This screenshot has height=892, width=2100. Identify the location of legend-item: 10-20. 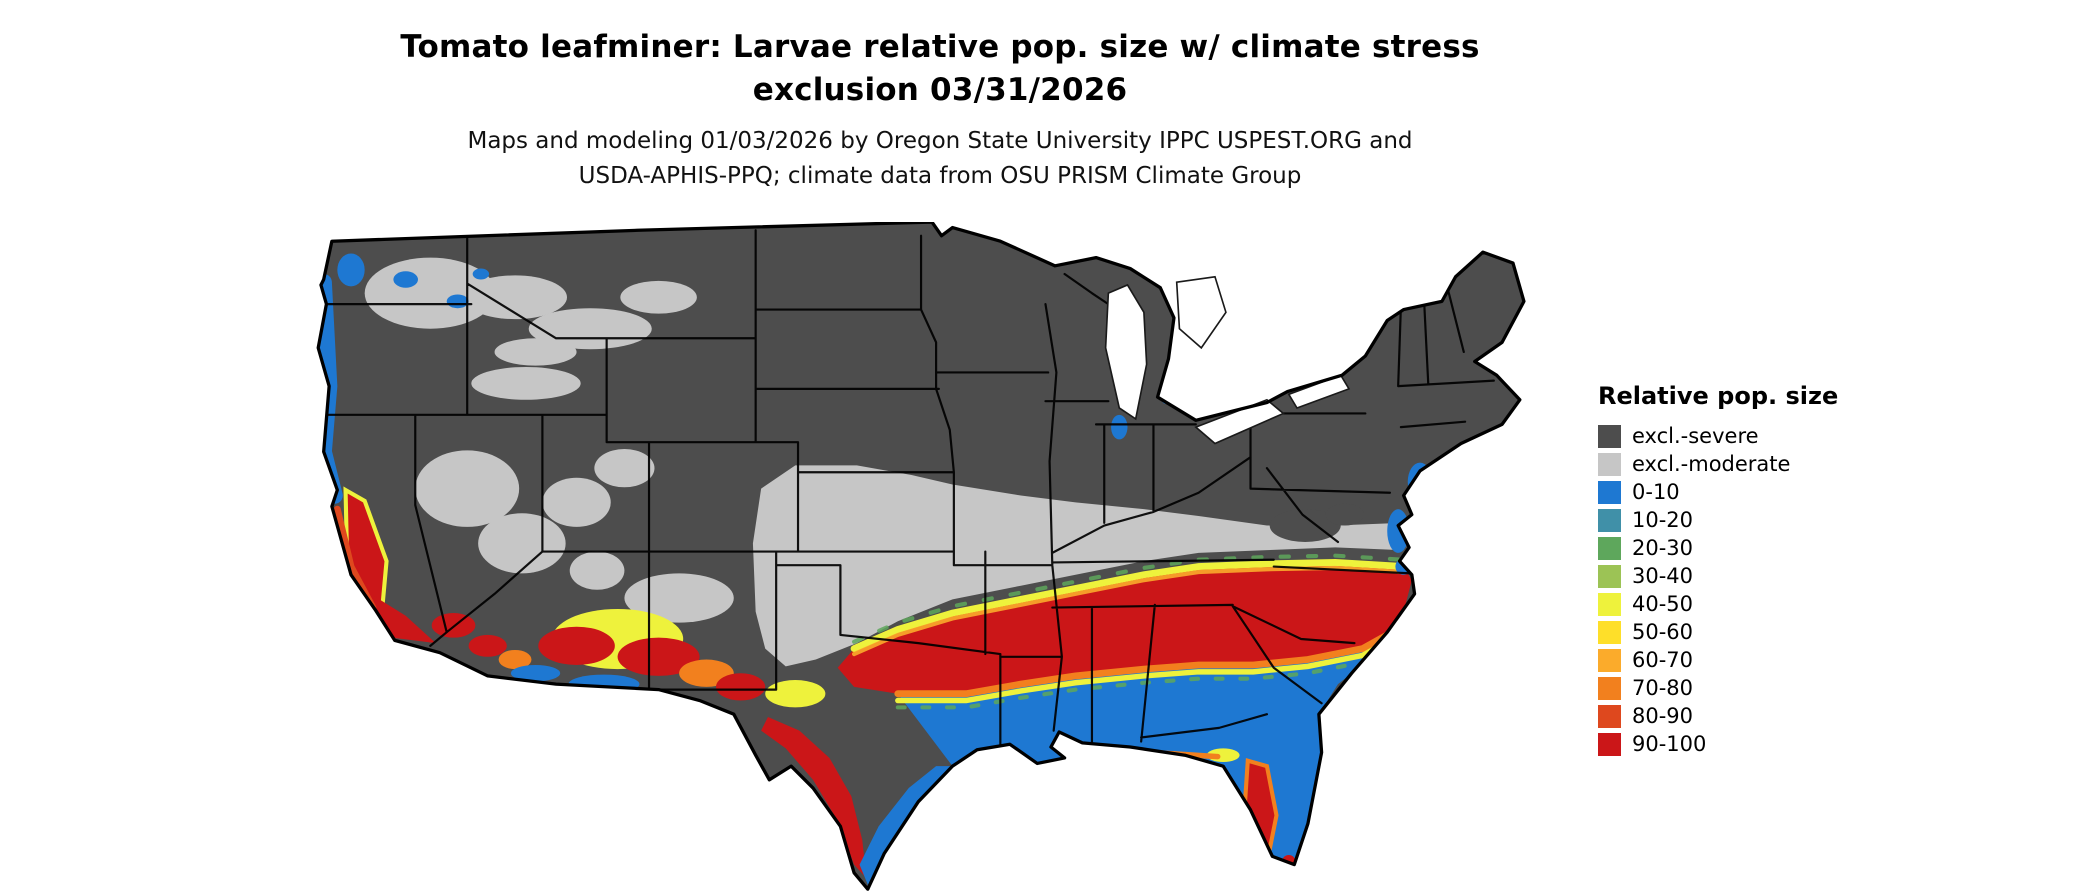
(1748, 520).